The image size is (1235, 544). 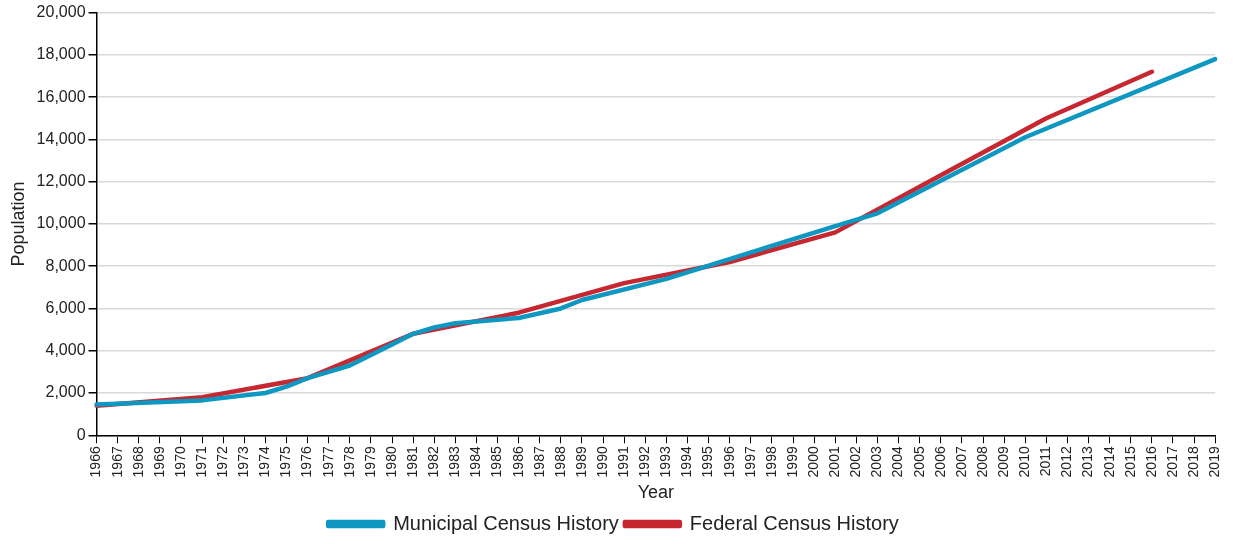 I want to click on x-tick-label: 2019, so click(x=1214, y=462).